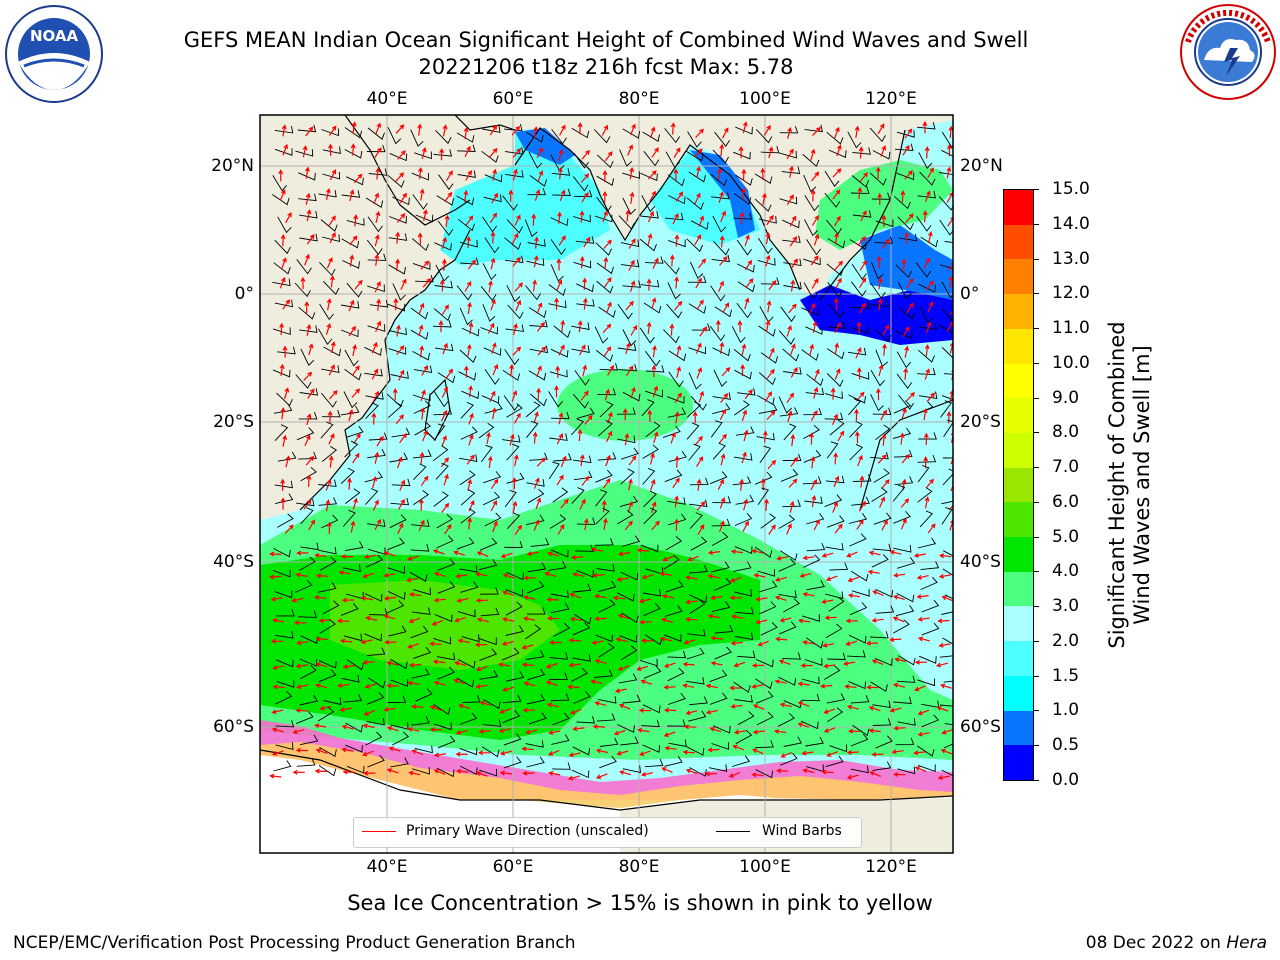 The image size is (1280, 960). Describe the element at coordinates (1071, 362) in the screenshot. I see `colorbar-tick-label: 10.0` at that location.